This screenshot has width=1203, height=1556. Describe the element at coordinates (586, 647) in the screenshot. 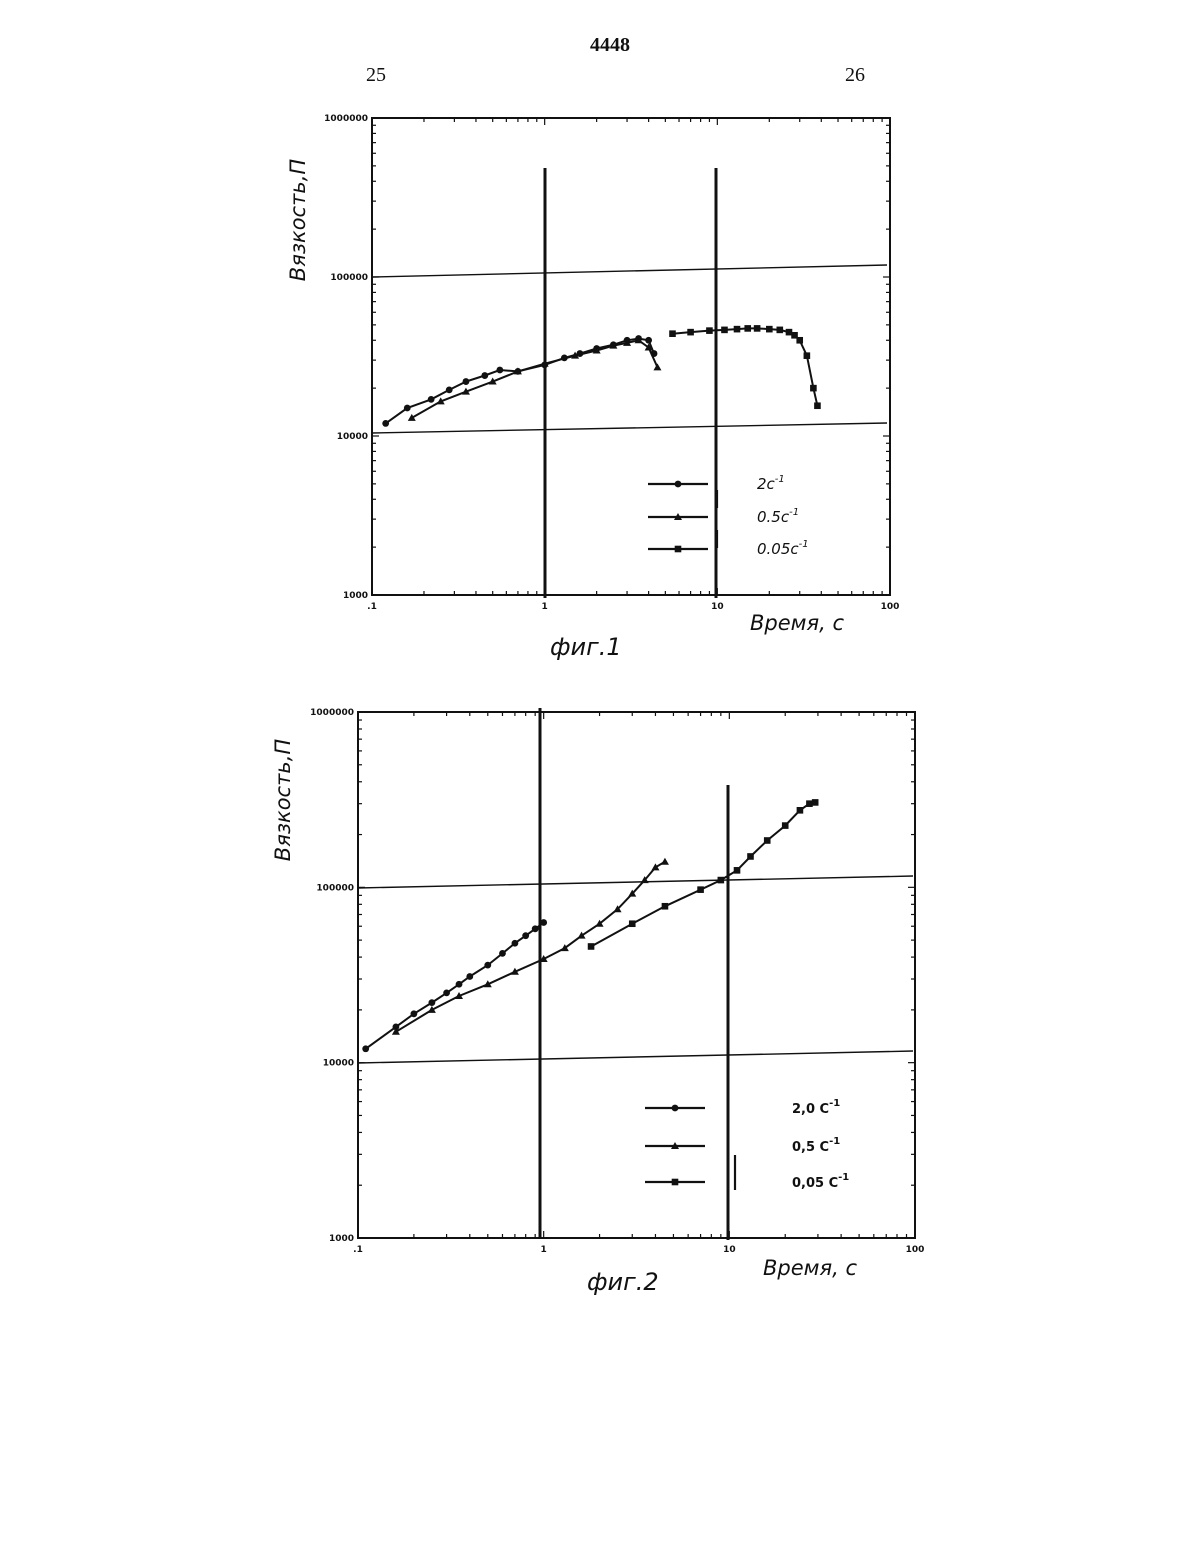

I see `fig1-caption: фиг.1` at that location.